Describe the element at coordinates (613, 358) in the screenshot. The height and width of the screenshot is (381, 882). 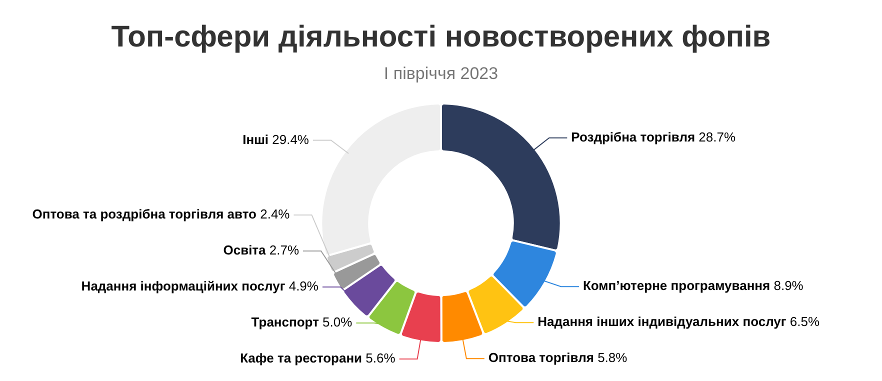
I see `data-label: 5.8%` at that location.